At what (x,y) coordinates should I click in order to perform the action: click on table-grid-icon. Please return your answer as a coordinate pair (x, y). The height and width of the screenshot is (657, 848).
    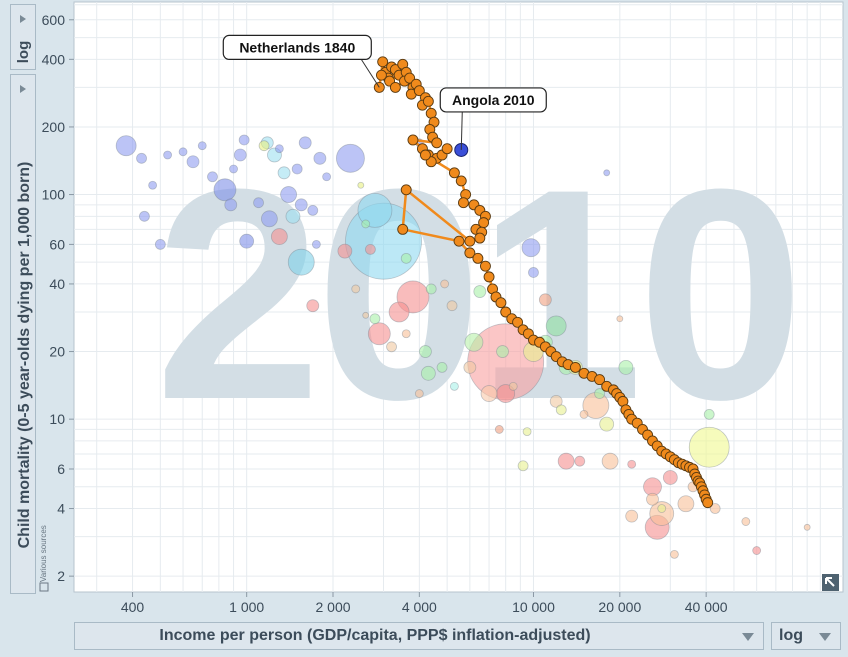
    Looking at the image, I should click on (44, 587).